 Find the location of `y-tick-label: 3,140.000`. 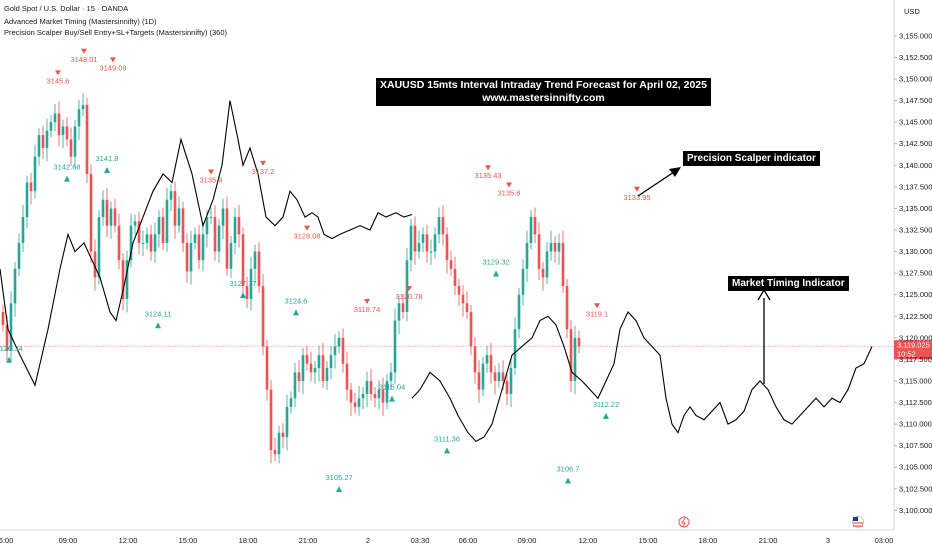

y-tick-label: 3,140.000 is located at coordinates (915, 165).